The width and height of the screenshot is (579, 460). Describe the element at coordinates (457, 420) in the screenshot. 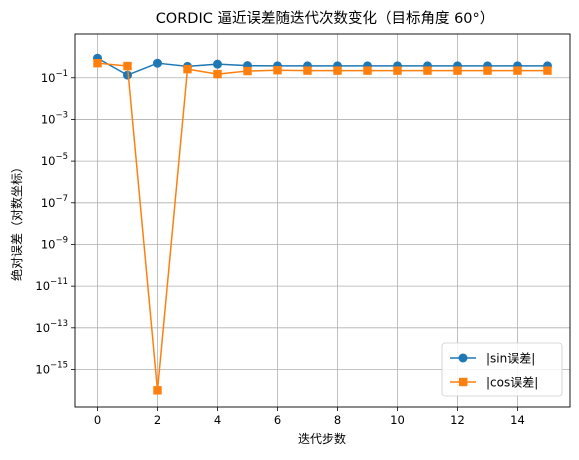

I see `x-tick-label: 12` at that location.